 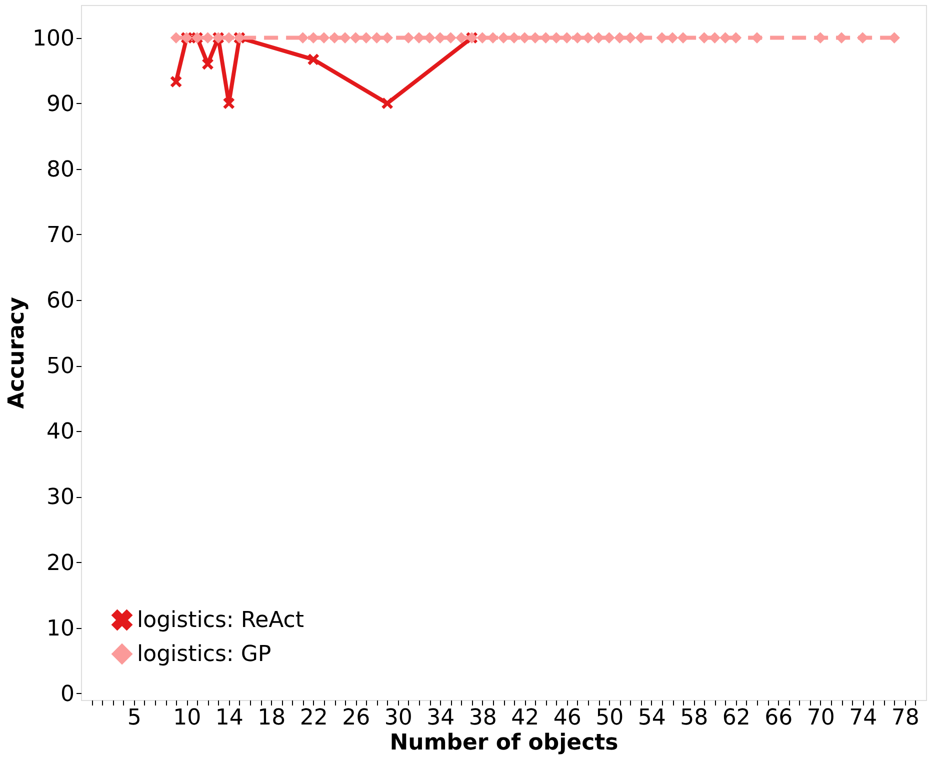 What do you see at coordinates (60, 563) in the screenshot?
I see `y-tick-label: 20` at bounding box center [60, 563].